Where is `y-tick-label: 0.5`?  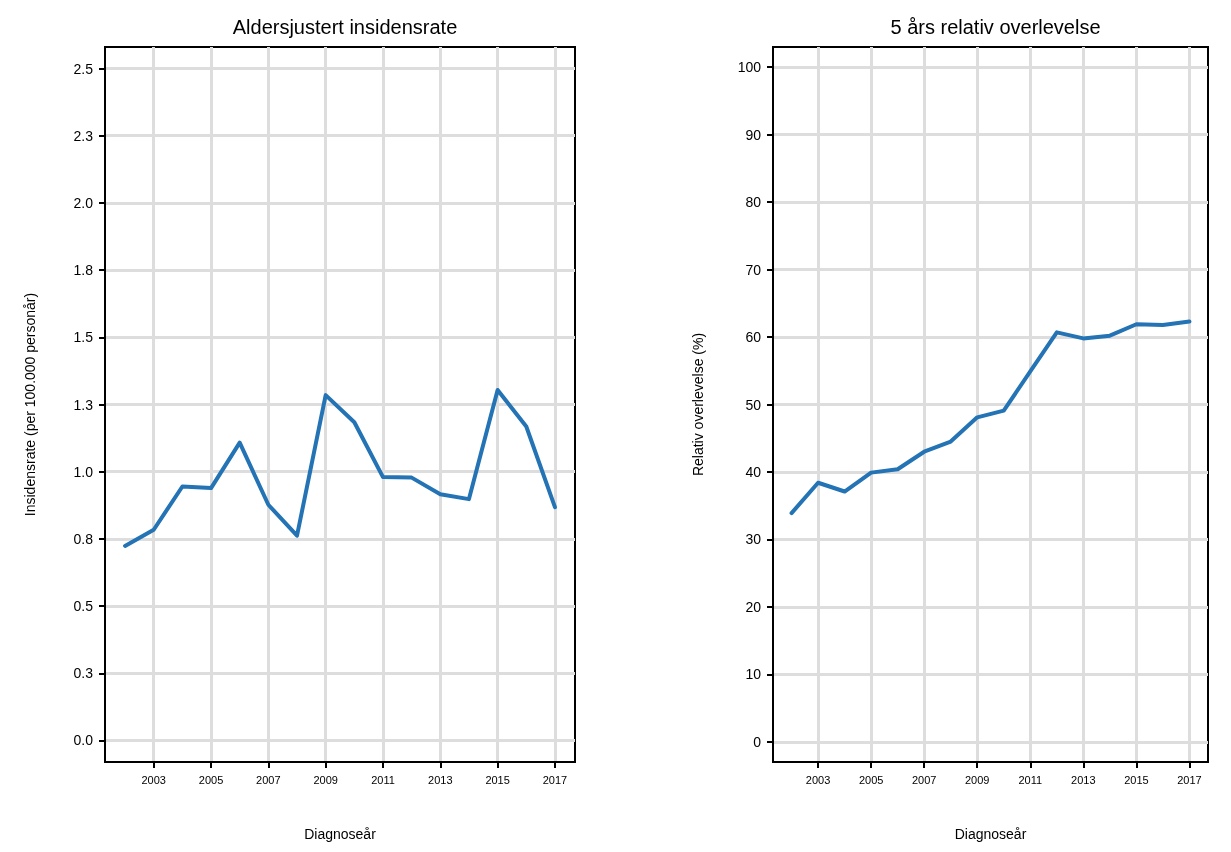
y-tick-label: 0.5 is located at coordinates (83, 606).